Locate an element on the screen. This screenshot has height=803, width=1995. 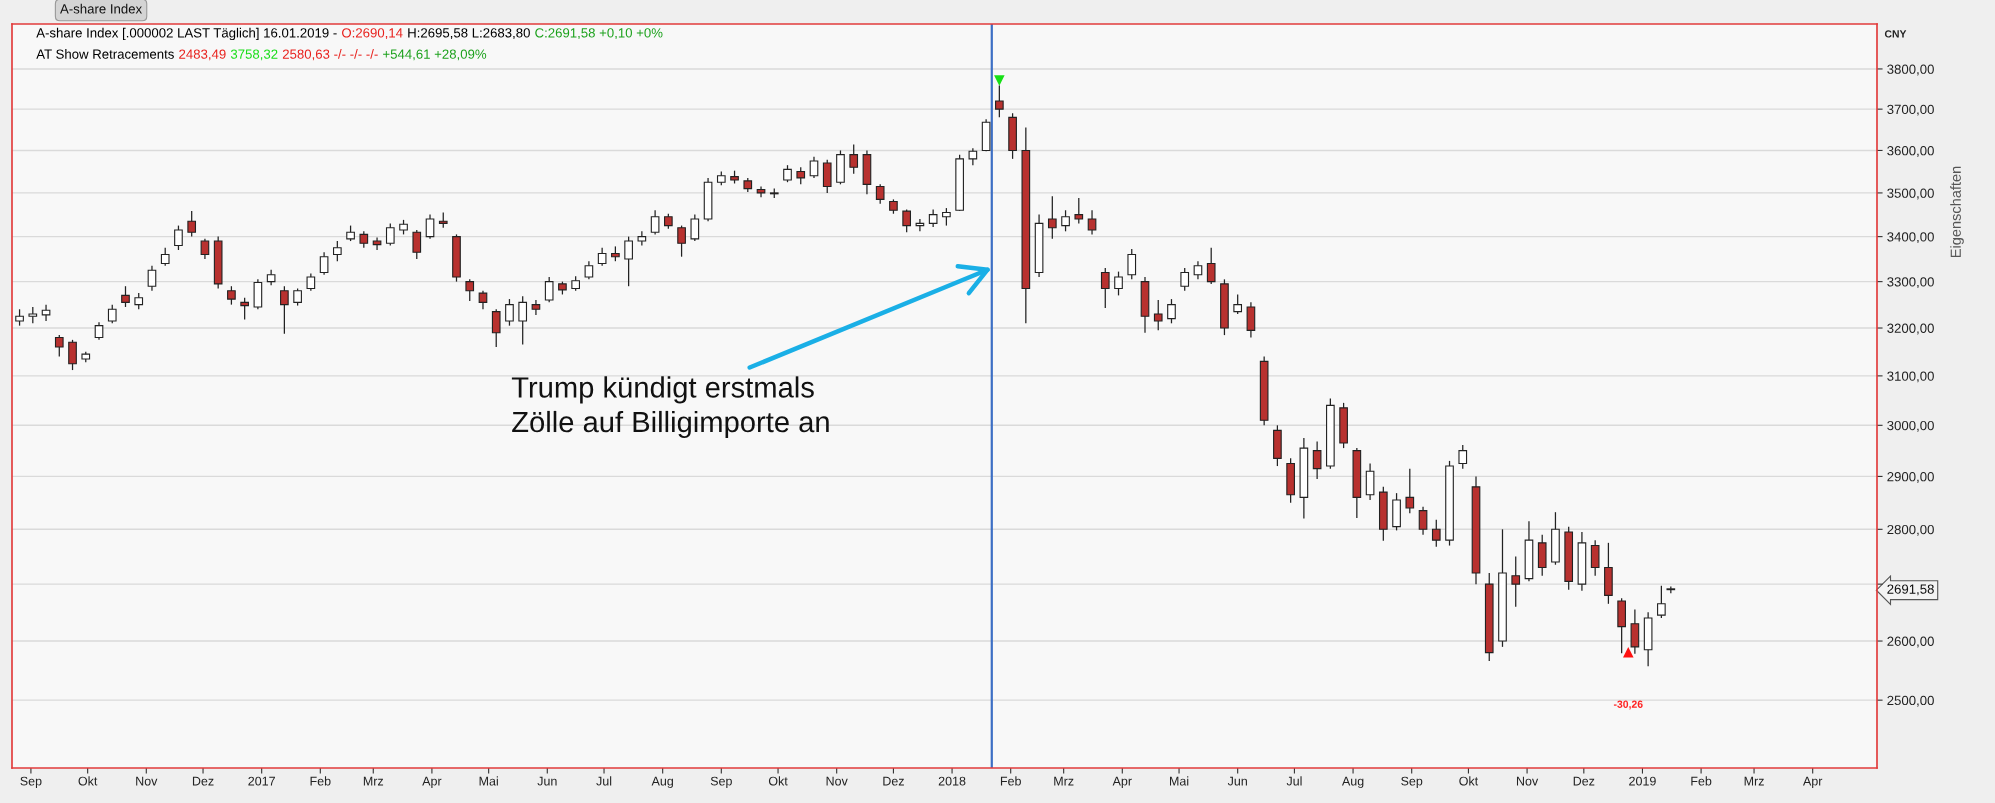
x-tick-label: 2017 is located at coordinates (261, 781).